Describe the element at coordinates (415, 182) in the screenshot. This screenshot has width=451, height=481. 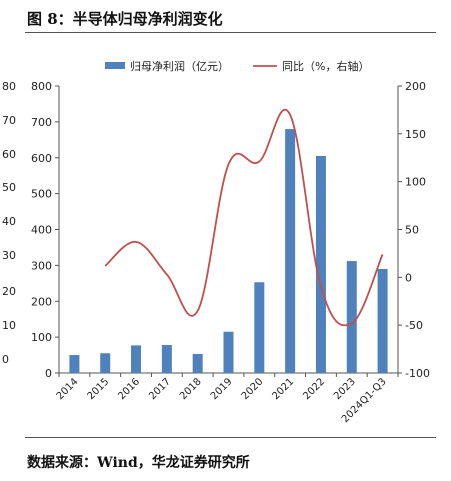
I see `right-axis-tick-label: 100` at that location.